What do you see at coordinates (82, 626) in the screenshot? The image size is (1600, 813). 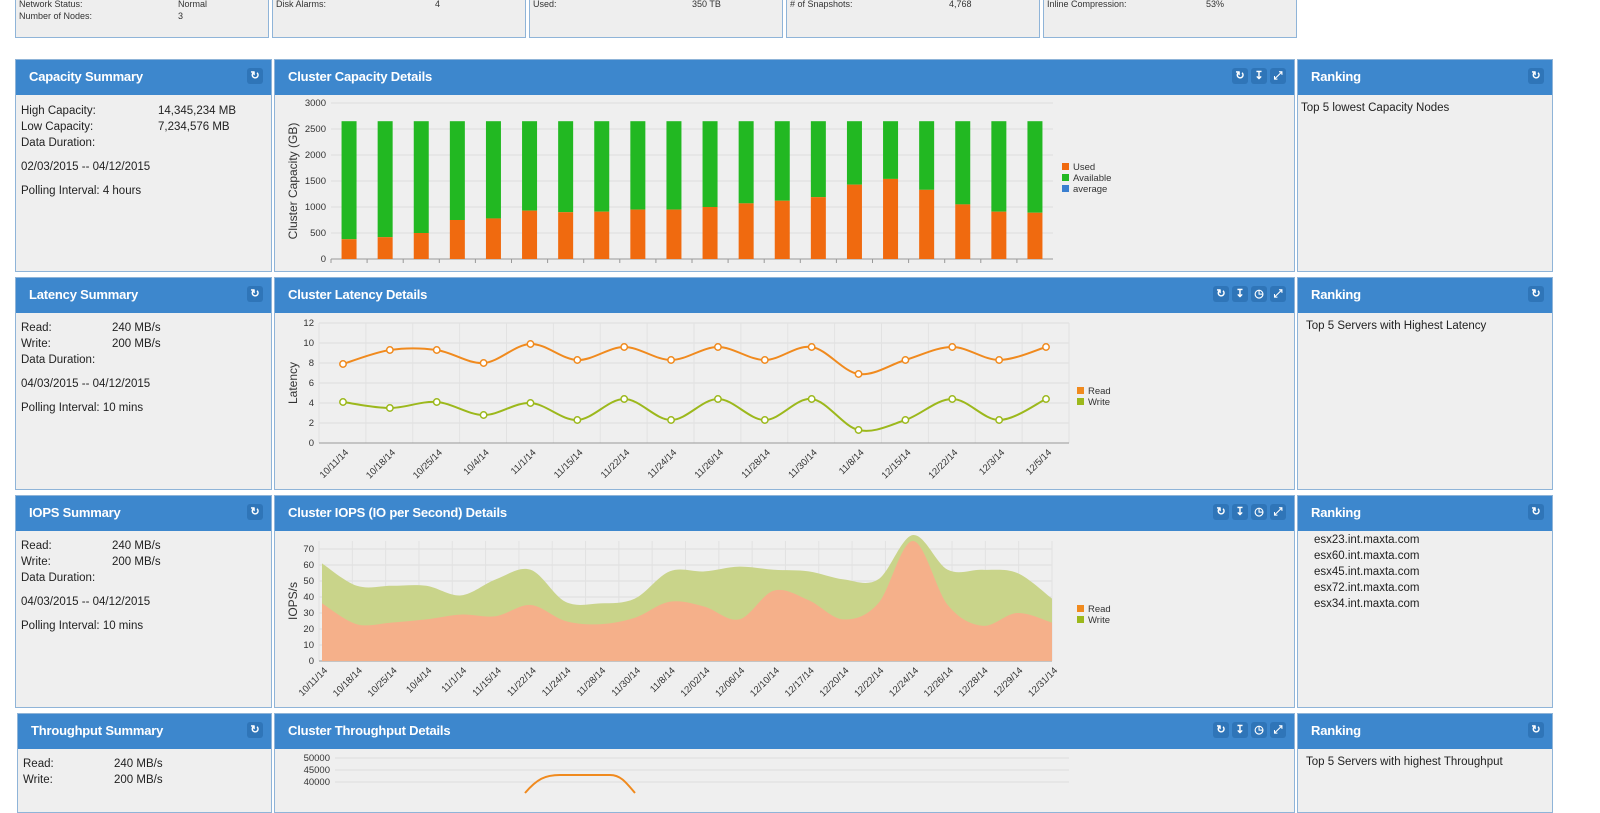 I see `polling-interval: Polling Interval: 10 mins` at bounding box center [82, 626].